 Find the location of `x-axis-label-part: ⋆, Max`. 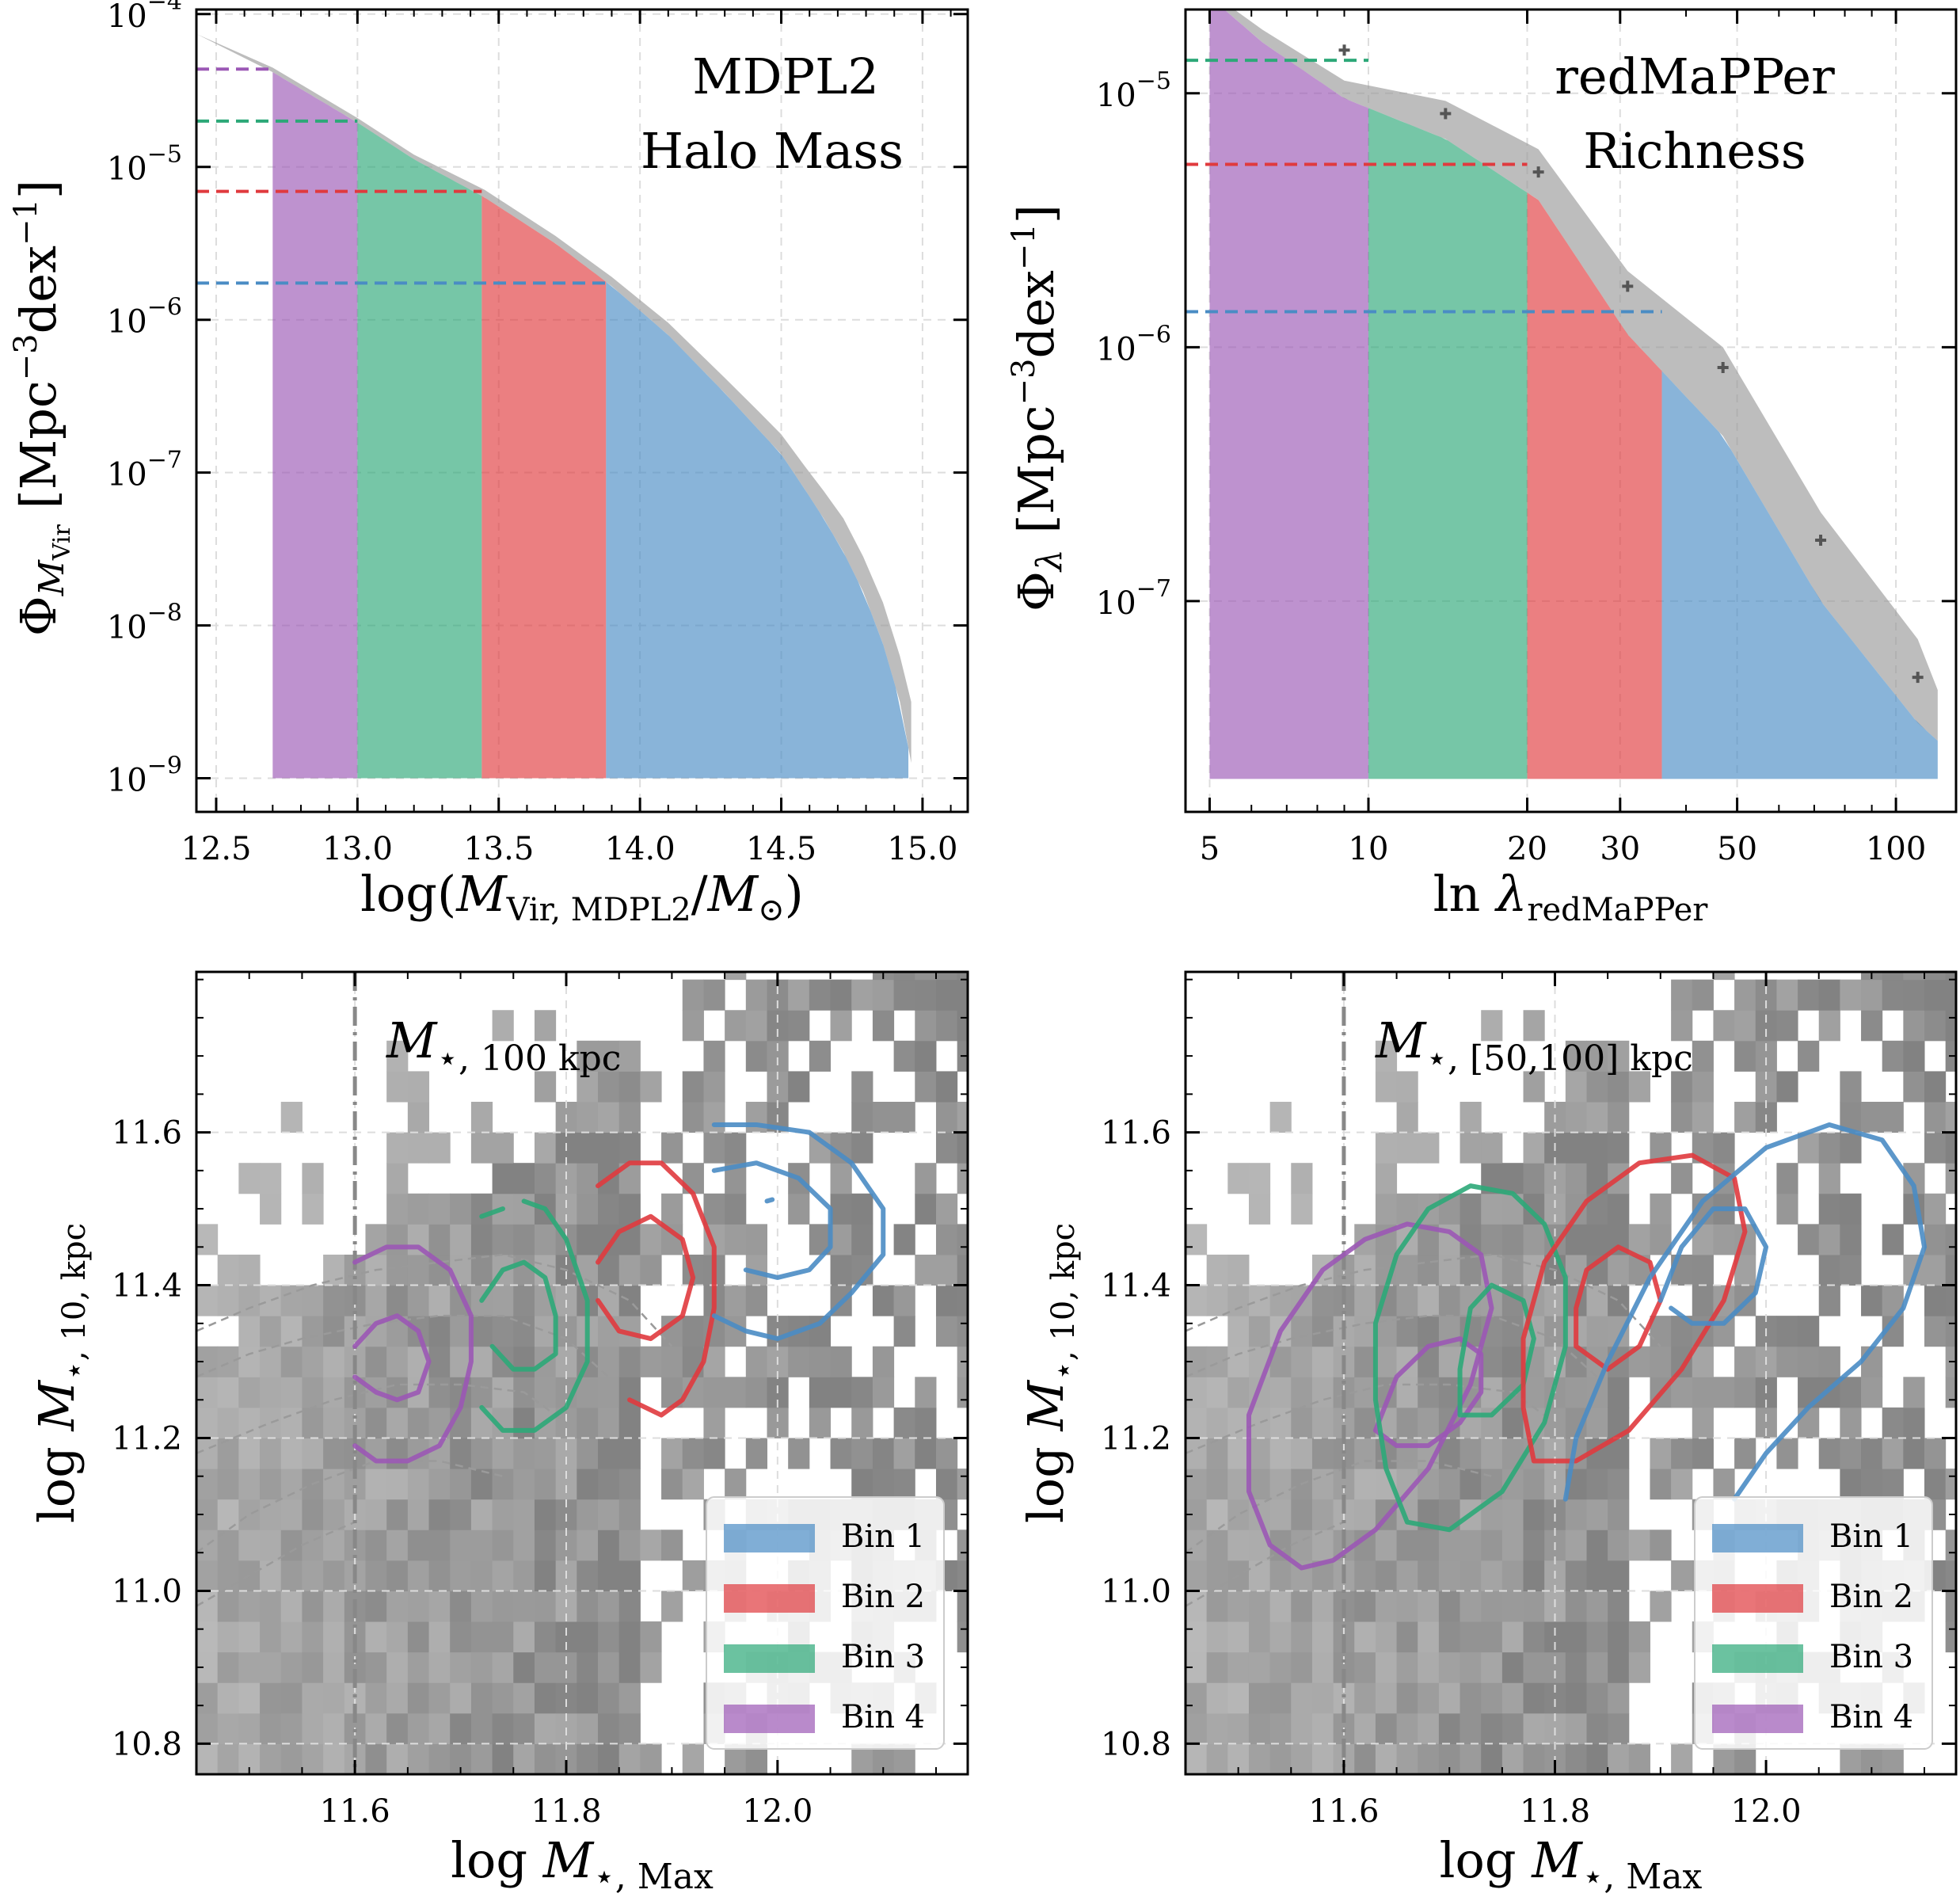

x-axis-label-part: ⋆, Max is located at coordinates (1642, 1877).